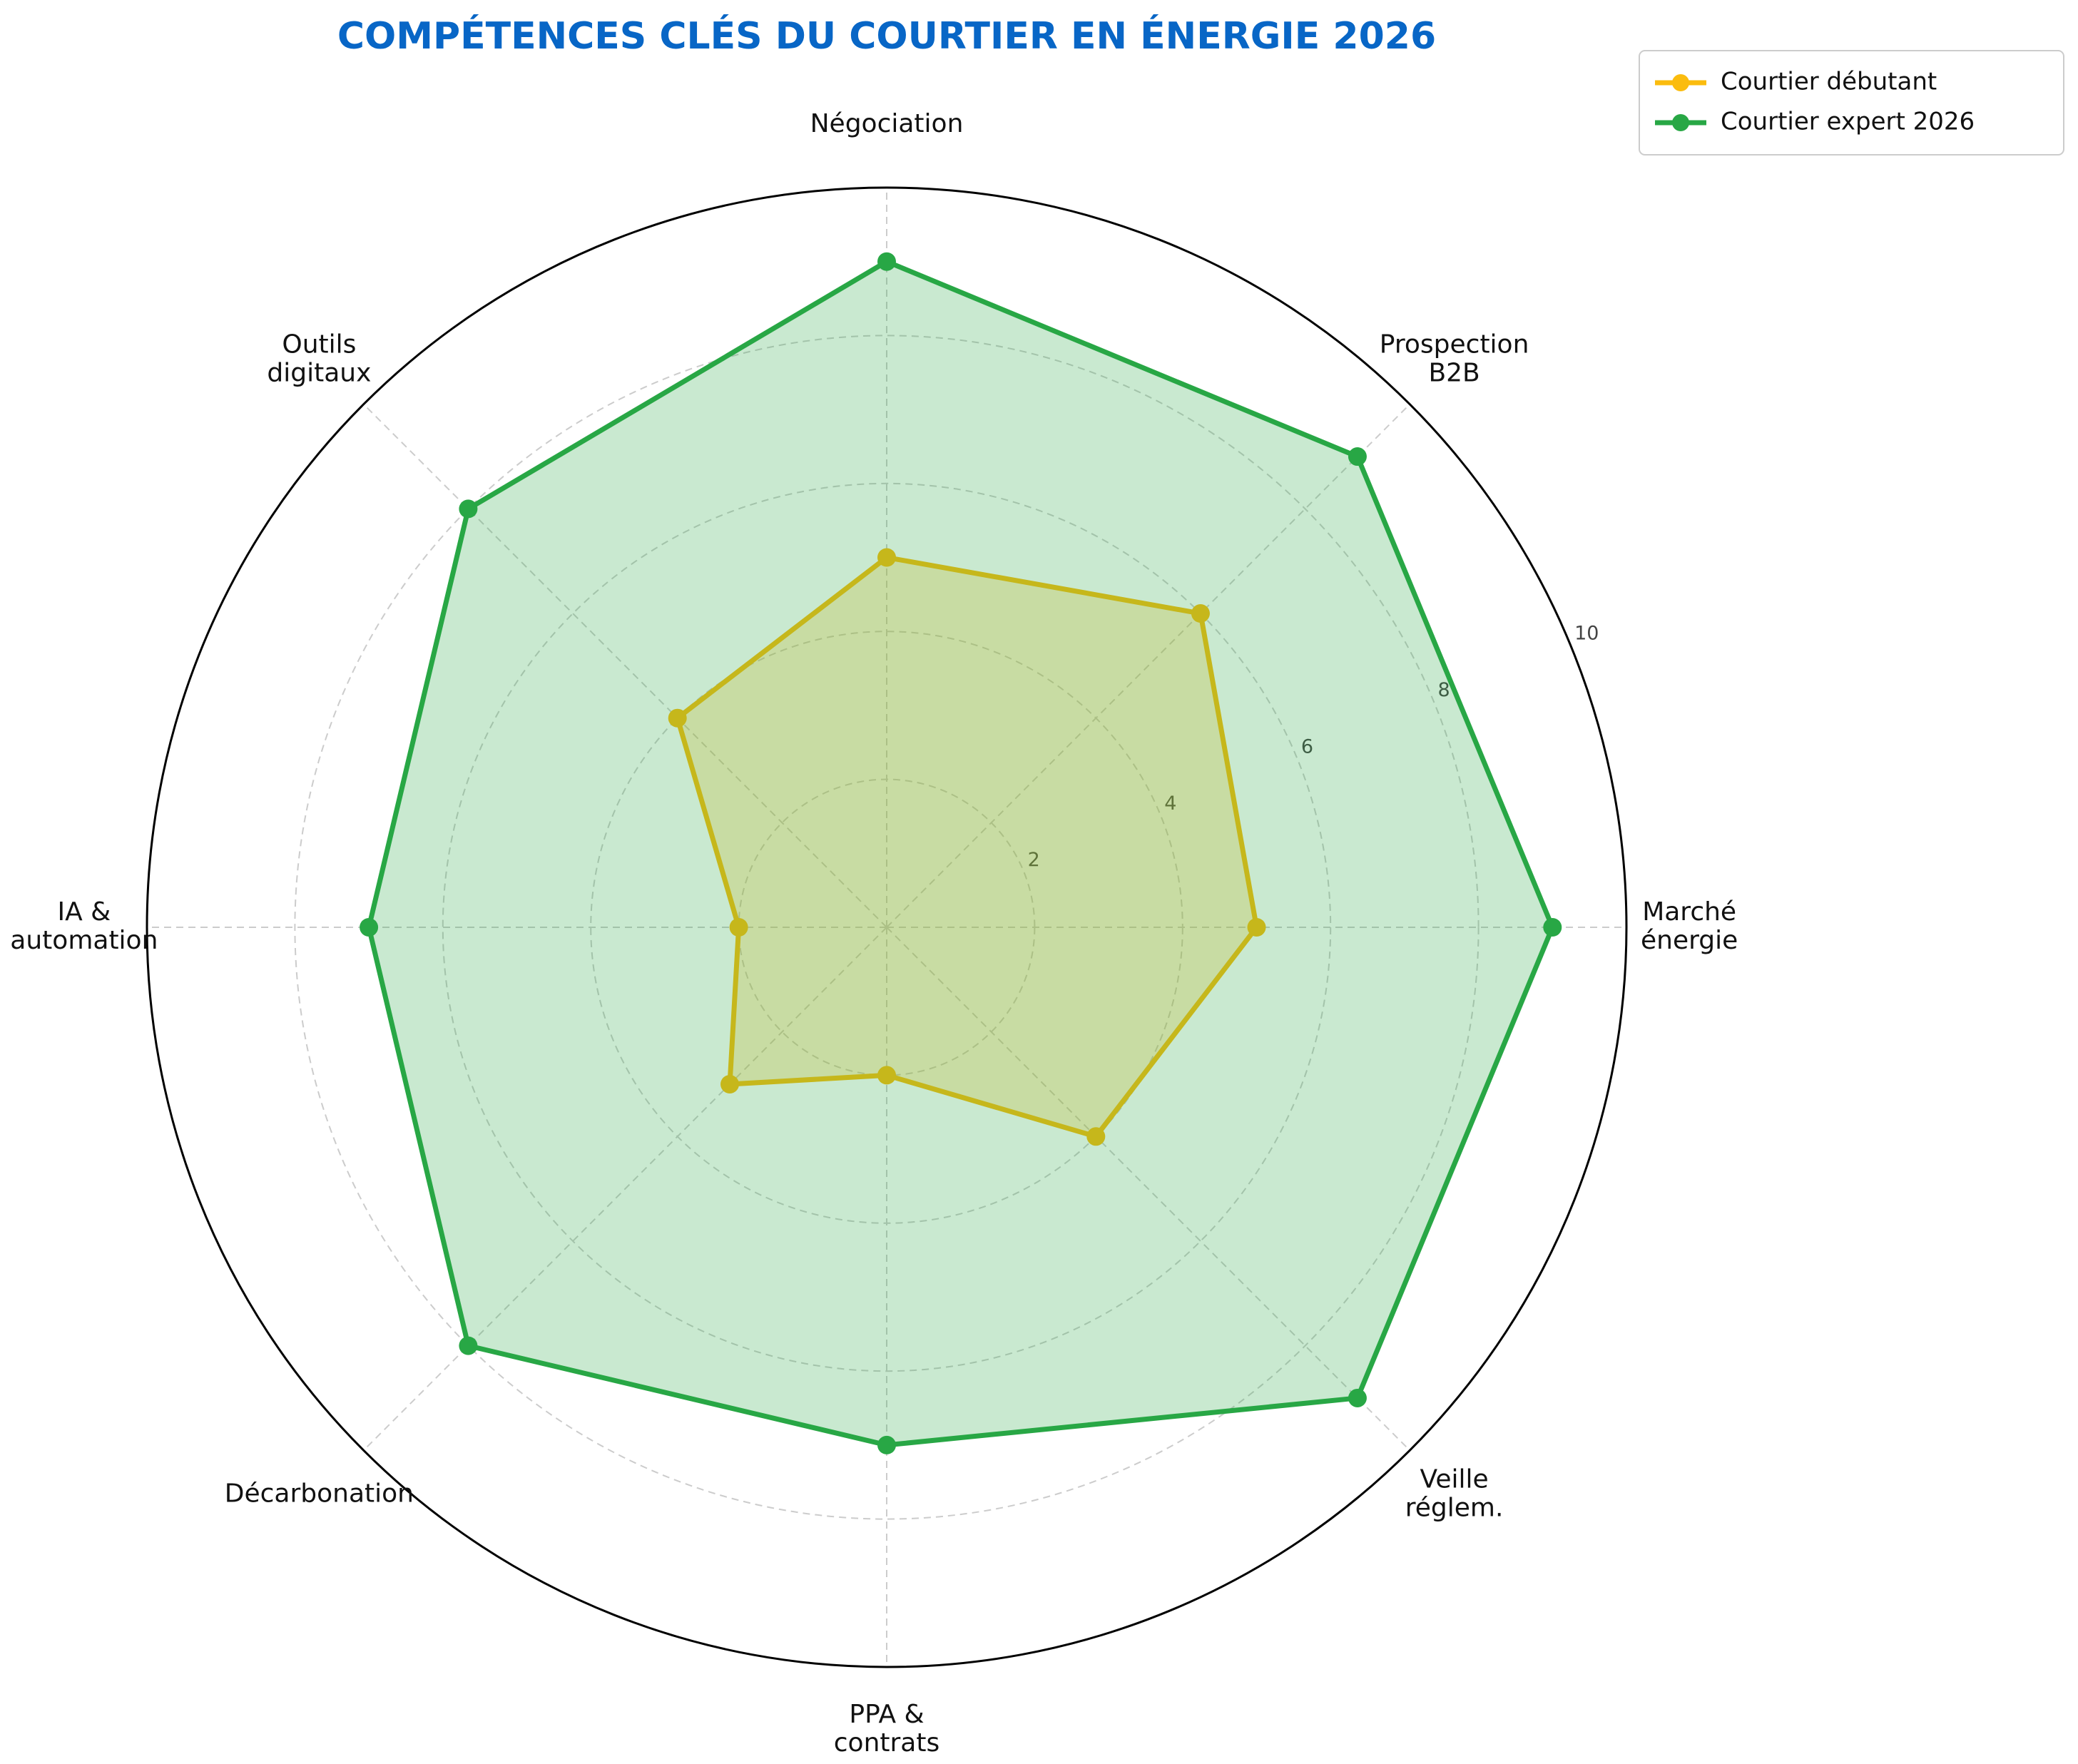 The width and height of the screenshot is (2078, 1764). I want to click on legend-box, so click(1851, 103).